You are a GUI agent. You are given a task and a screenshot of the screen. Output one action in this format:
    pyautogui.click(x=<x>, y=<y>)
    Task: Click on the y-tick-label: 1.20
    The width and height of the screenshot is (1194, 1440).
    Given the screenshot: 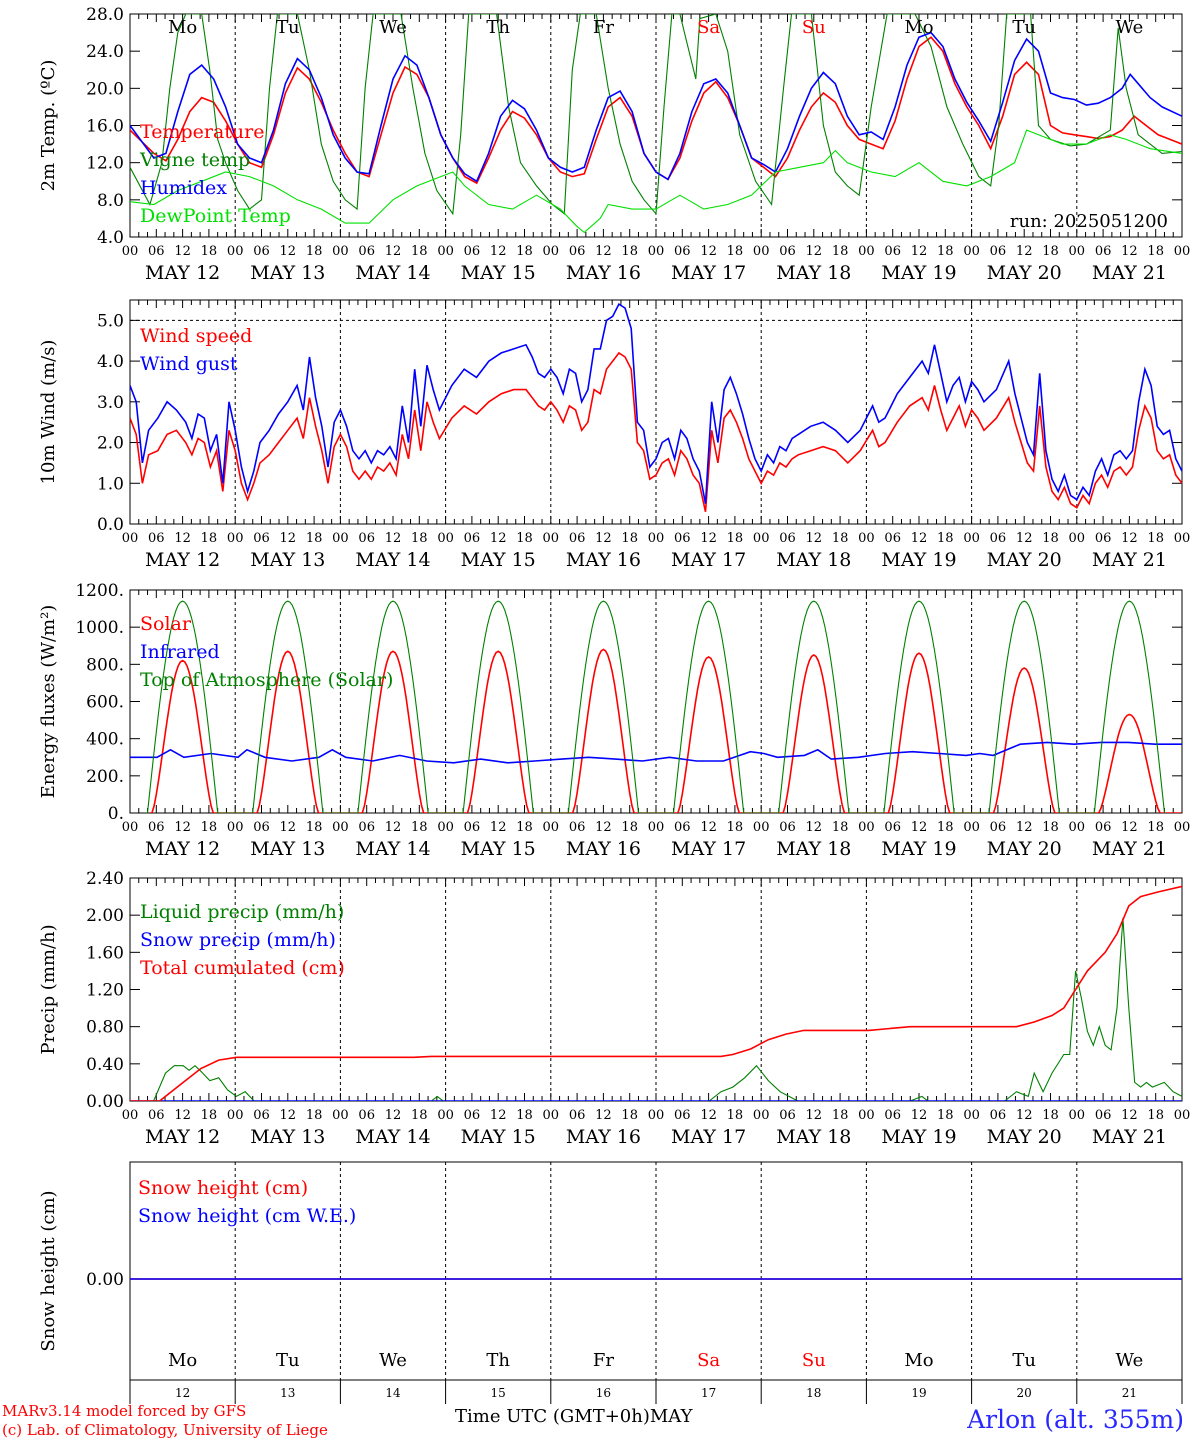 What is the action you would take?
    pyautogui.click(x=105, y=991)
    